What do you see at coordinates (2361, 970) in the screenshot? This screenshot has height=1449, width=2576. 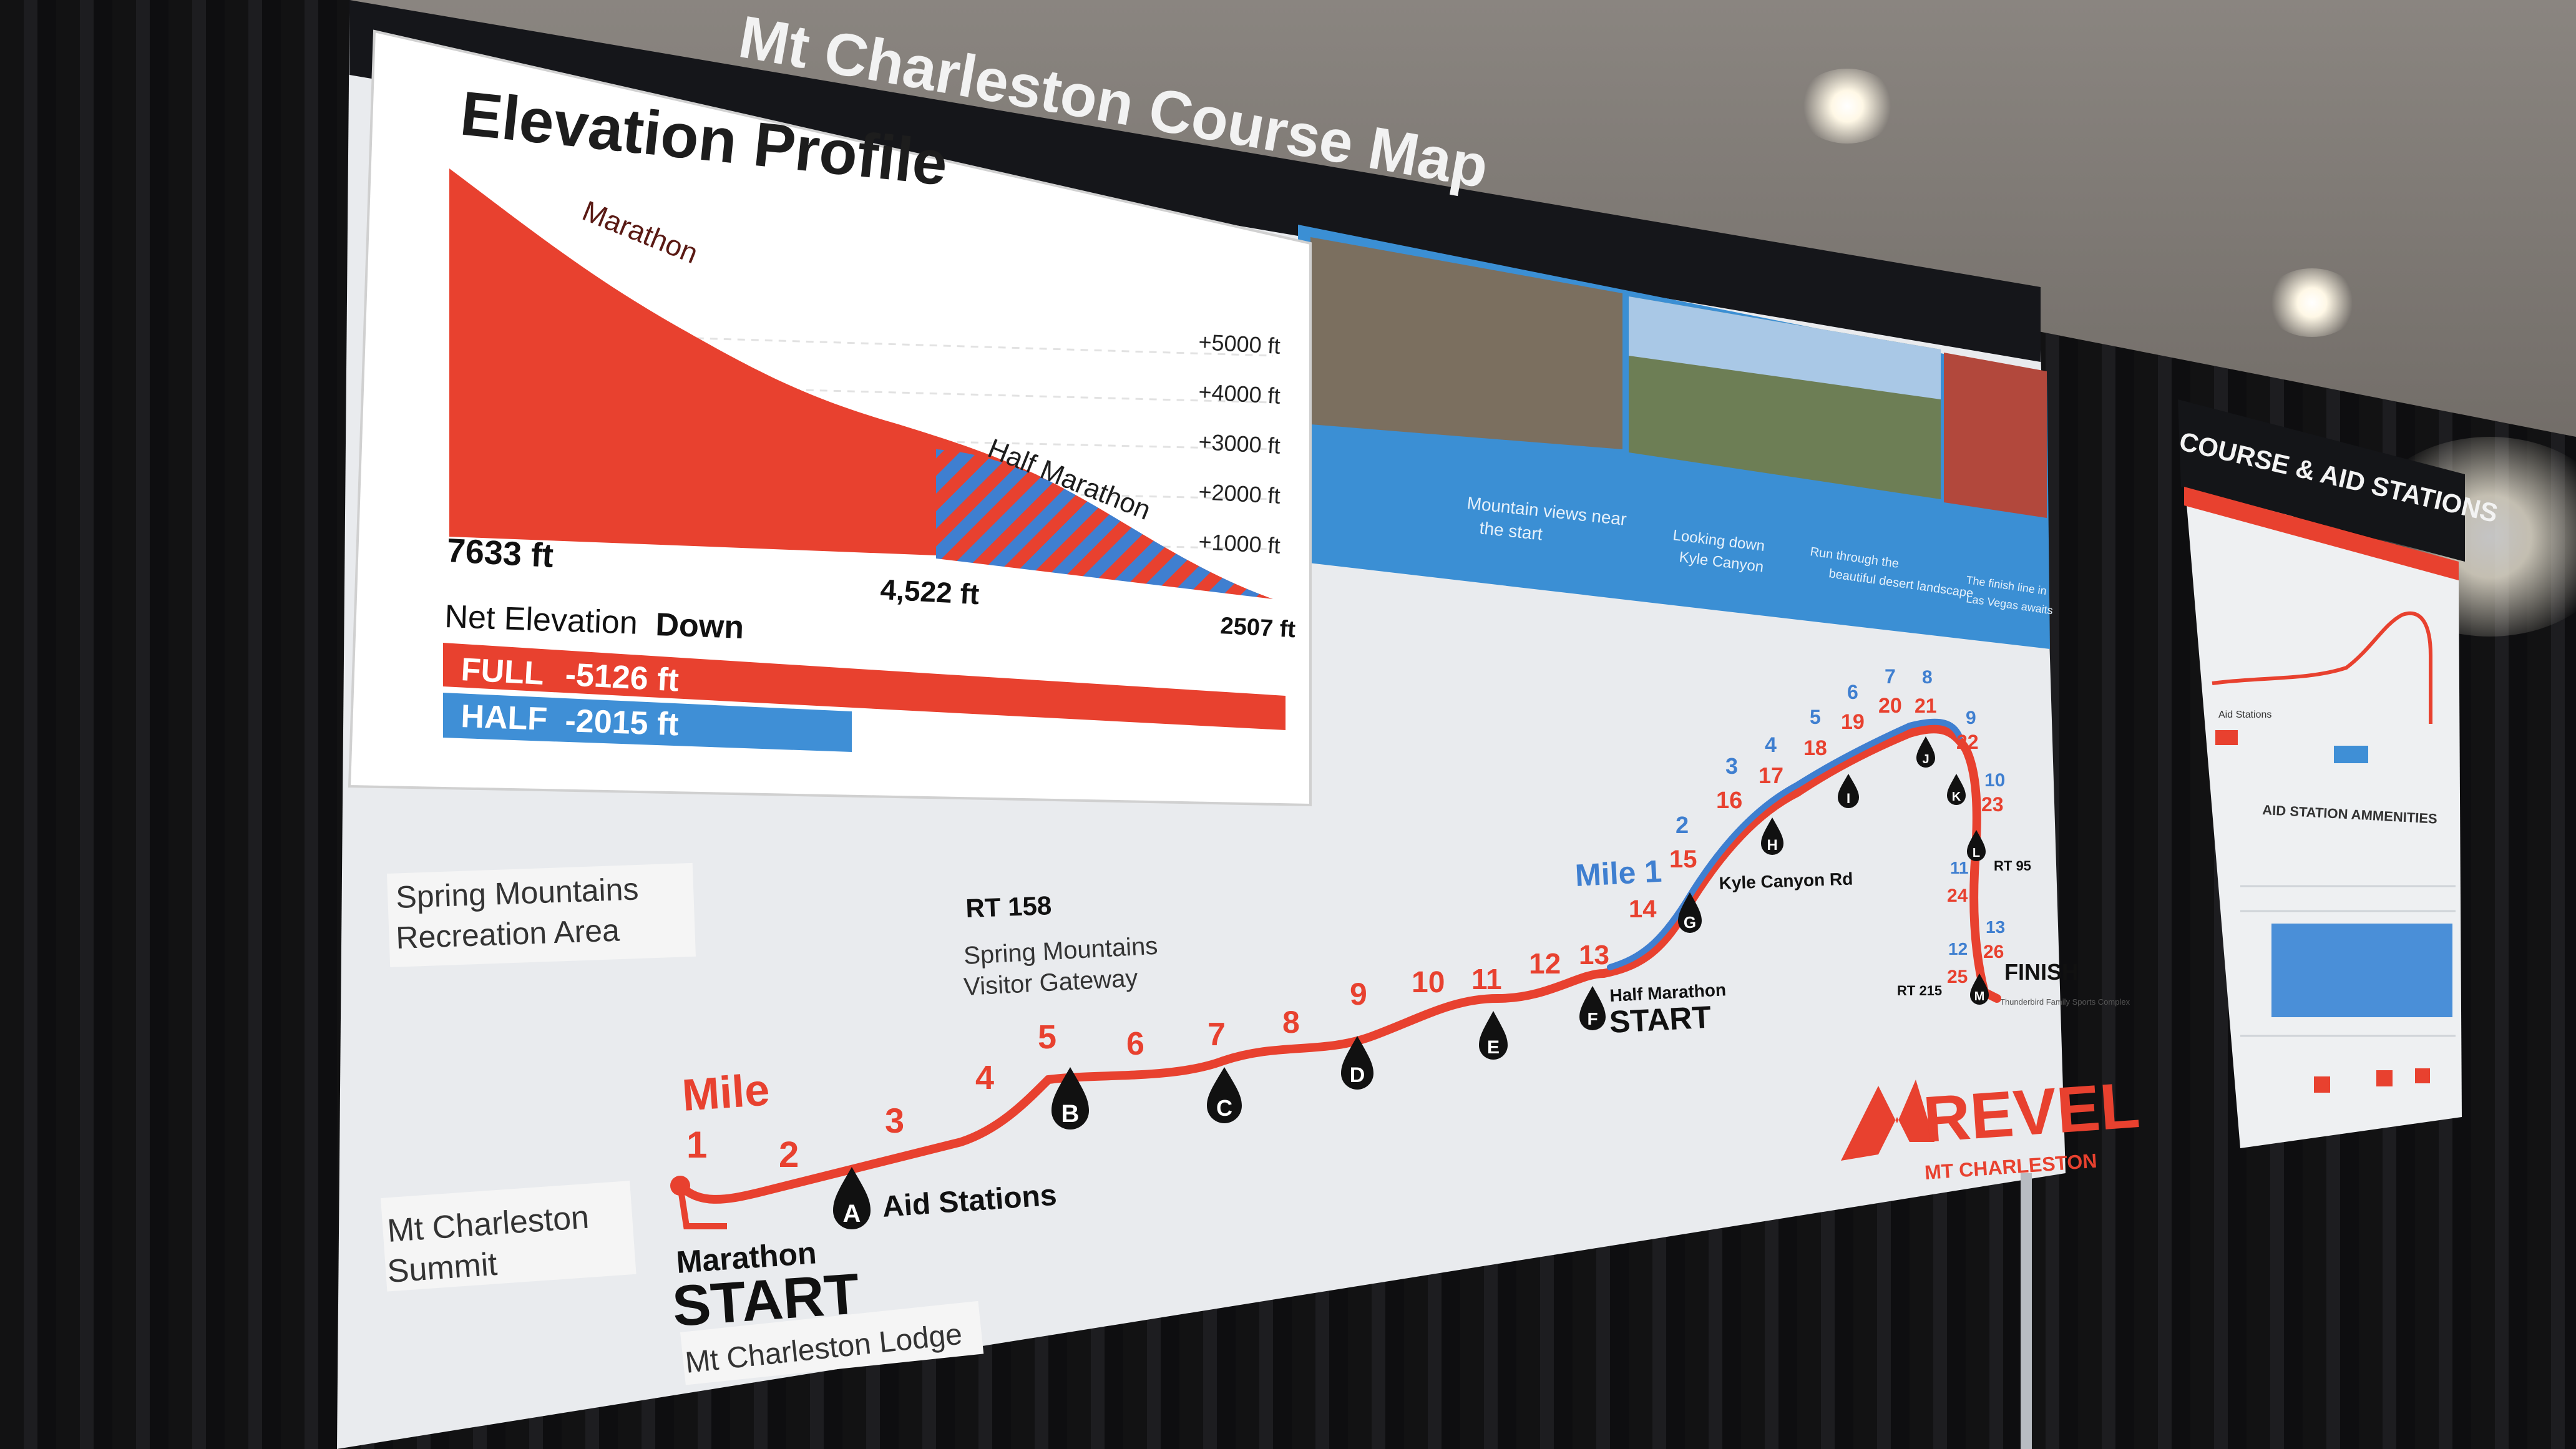 I see `amenities-grid` at bounding box center [2361, 970].